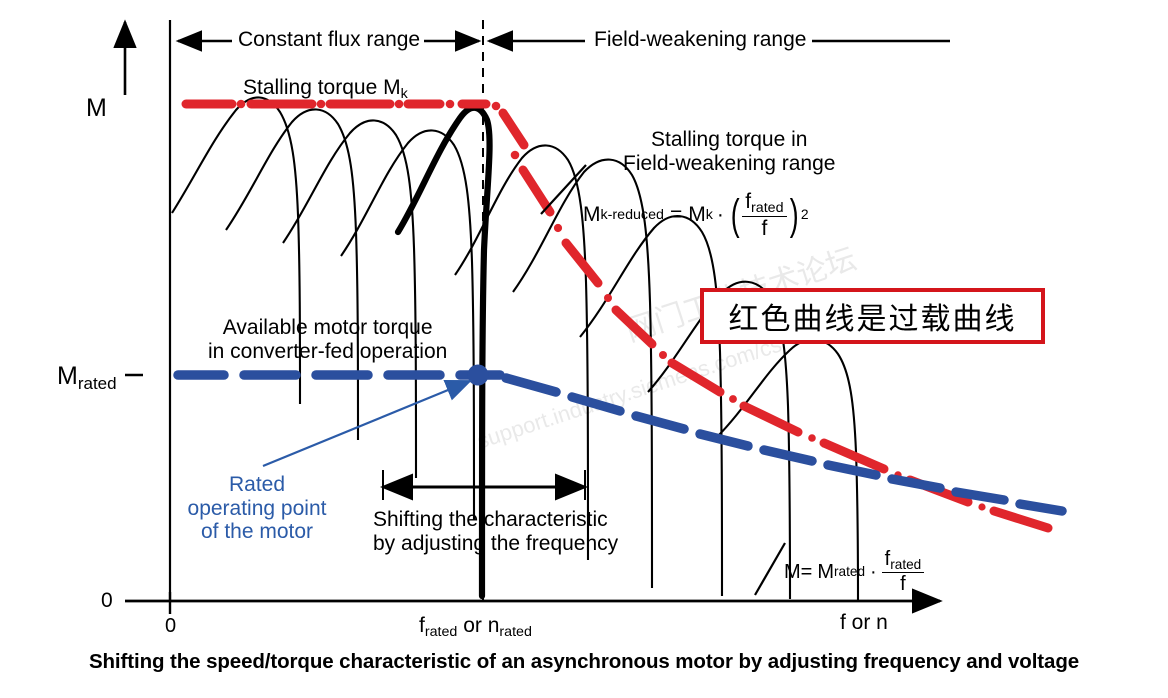 The width and height of the screenshot is (1168, 698). Describe the element at coordinates (490, 519) in the screenshot. I see `shifting-line1: Shifting the characteristic` at that location.